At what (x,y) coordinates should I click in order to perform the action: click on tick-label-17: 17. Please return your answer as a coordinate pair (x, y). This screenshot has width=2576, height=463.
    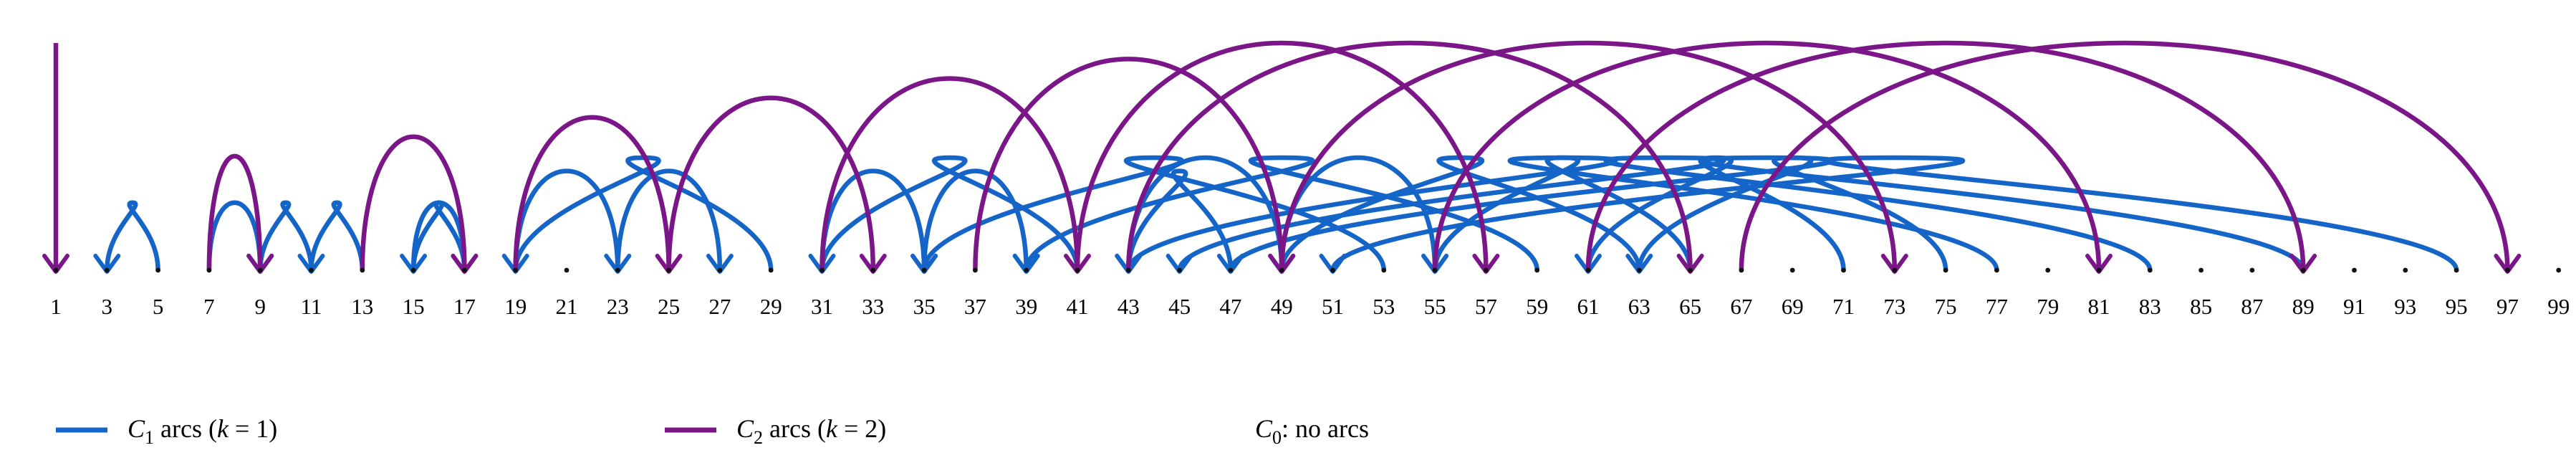
    Looking at the image, I should click on (464, 306).